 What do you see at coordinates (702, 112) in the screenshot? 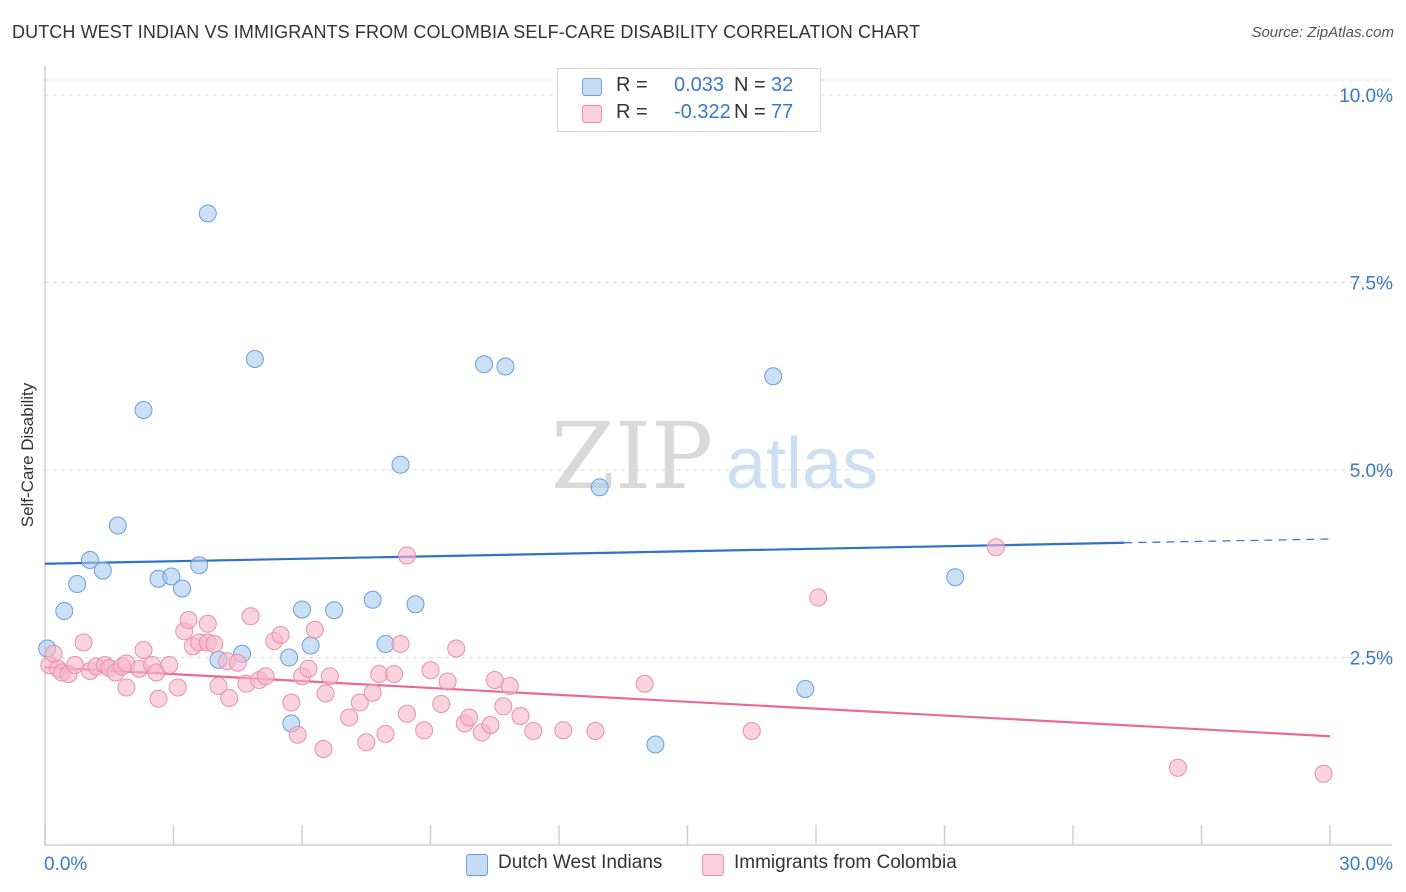
I see `r-value: -0.322` at bounding box center [702, 112].